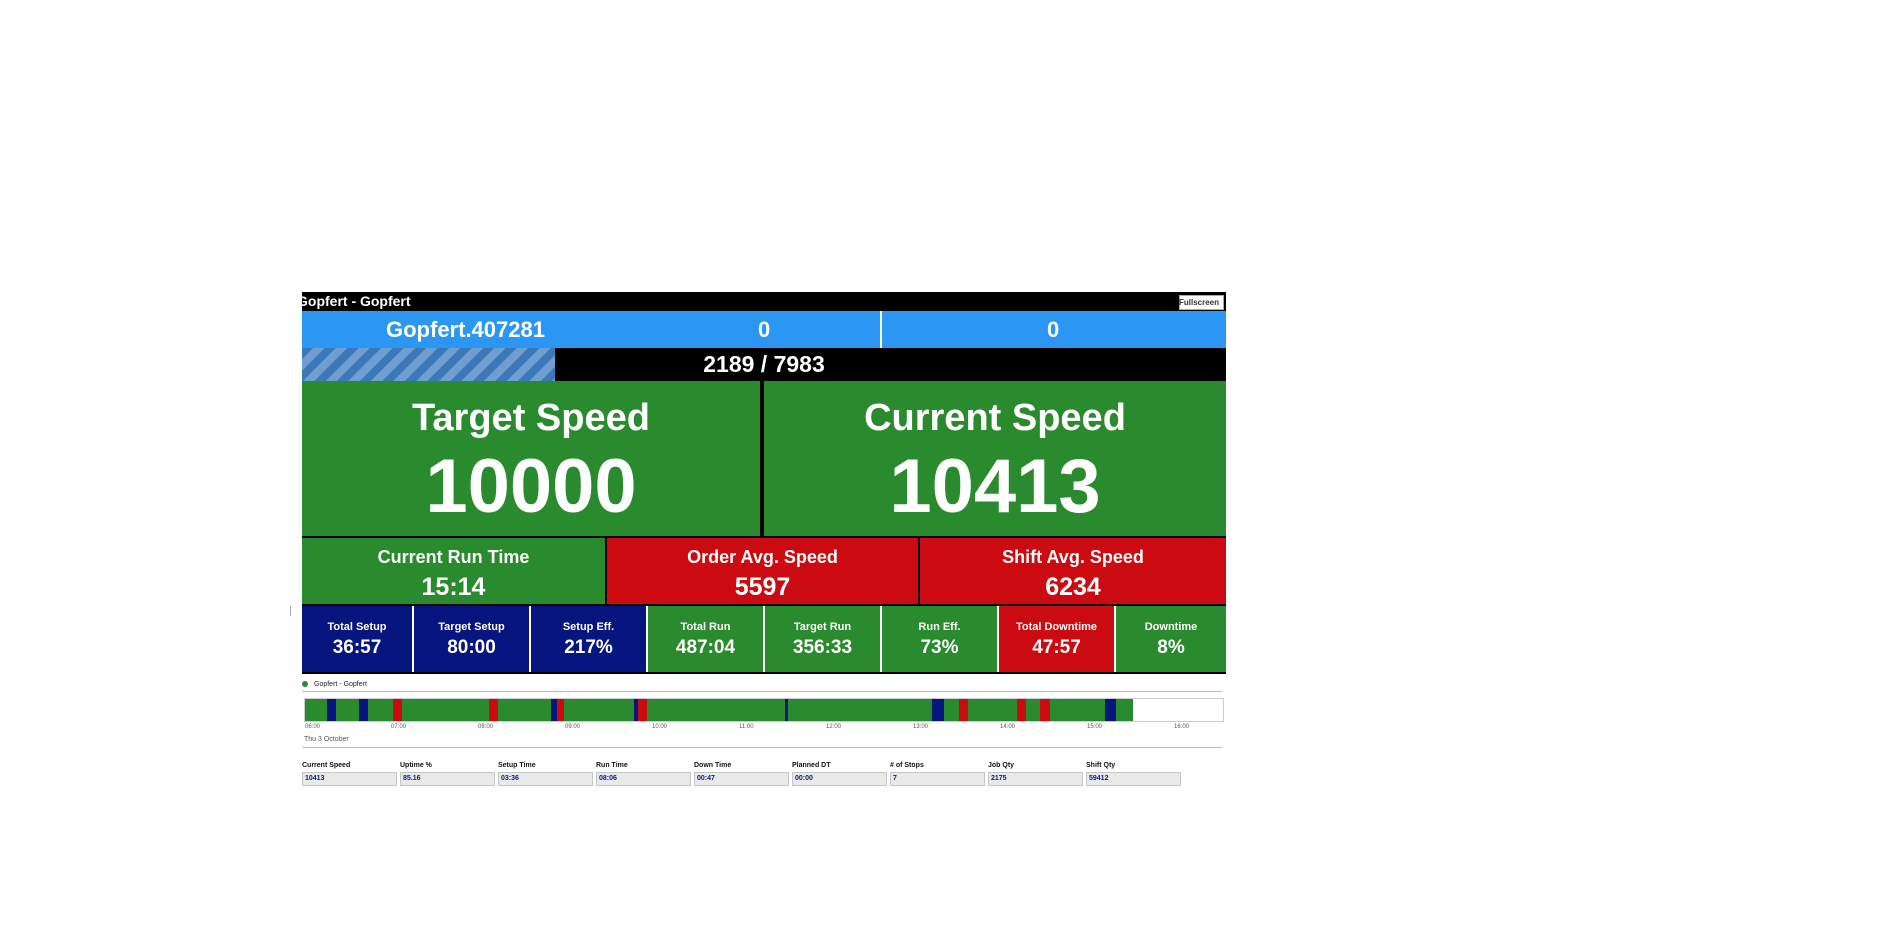  What do you see at coordinates (937, 779) in the screenshot?
I see `stat-value: 7` at bounding box center [937, 779].